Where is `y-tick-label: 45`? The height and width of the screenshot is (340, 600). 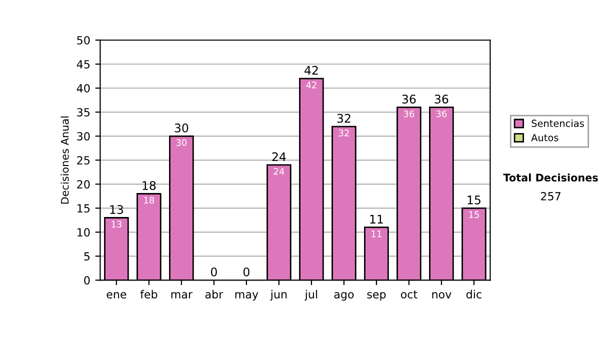
y-tick-label: 45 is located at coordinates (83, 64).